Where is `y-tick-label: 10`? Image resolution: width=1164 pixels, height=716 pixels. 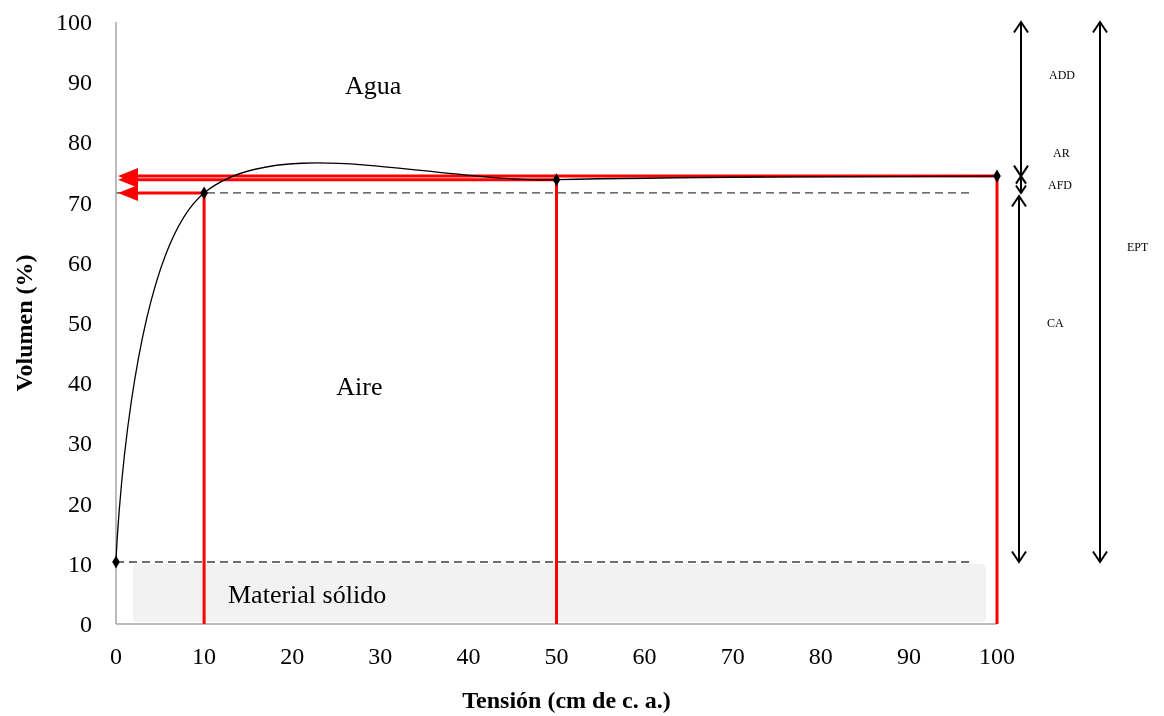
y-tick-label: 10 is located at coordinates (80, 563).